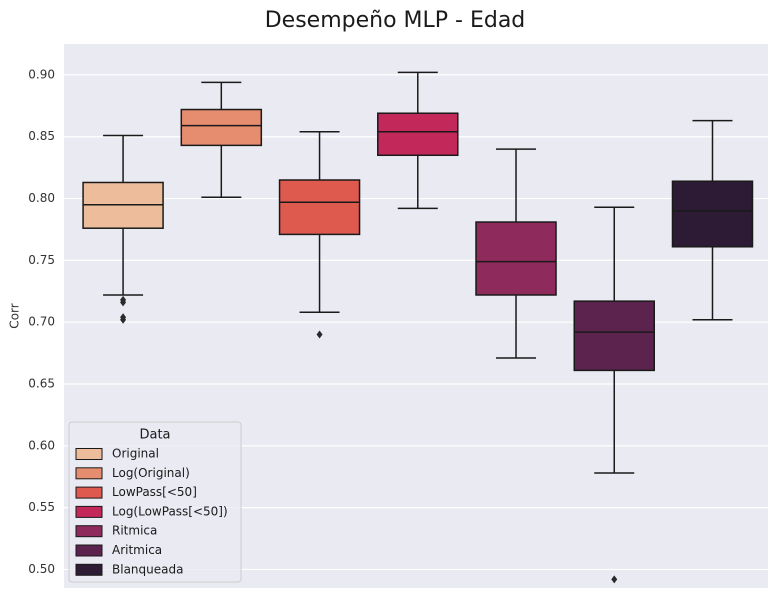 The image size is (775, 593). I want to click on y-tick-label: 0.65, so click(41, 384).